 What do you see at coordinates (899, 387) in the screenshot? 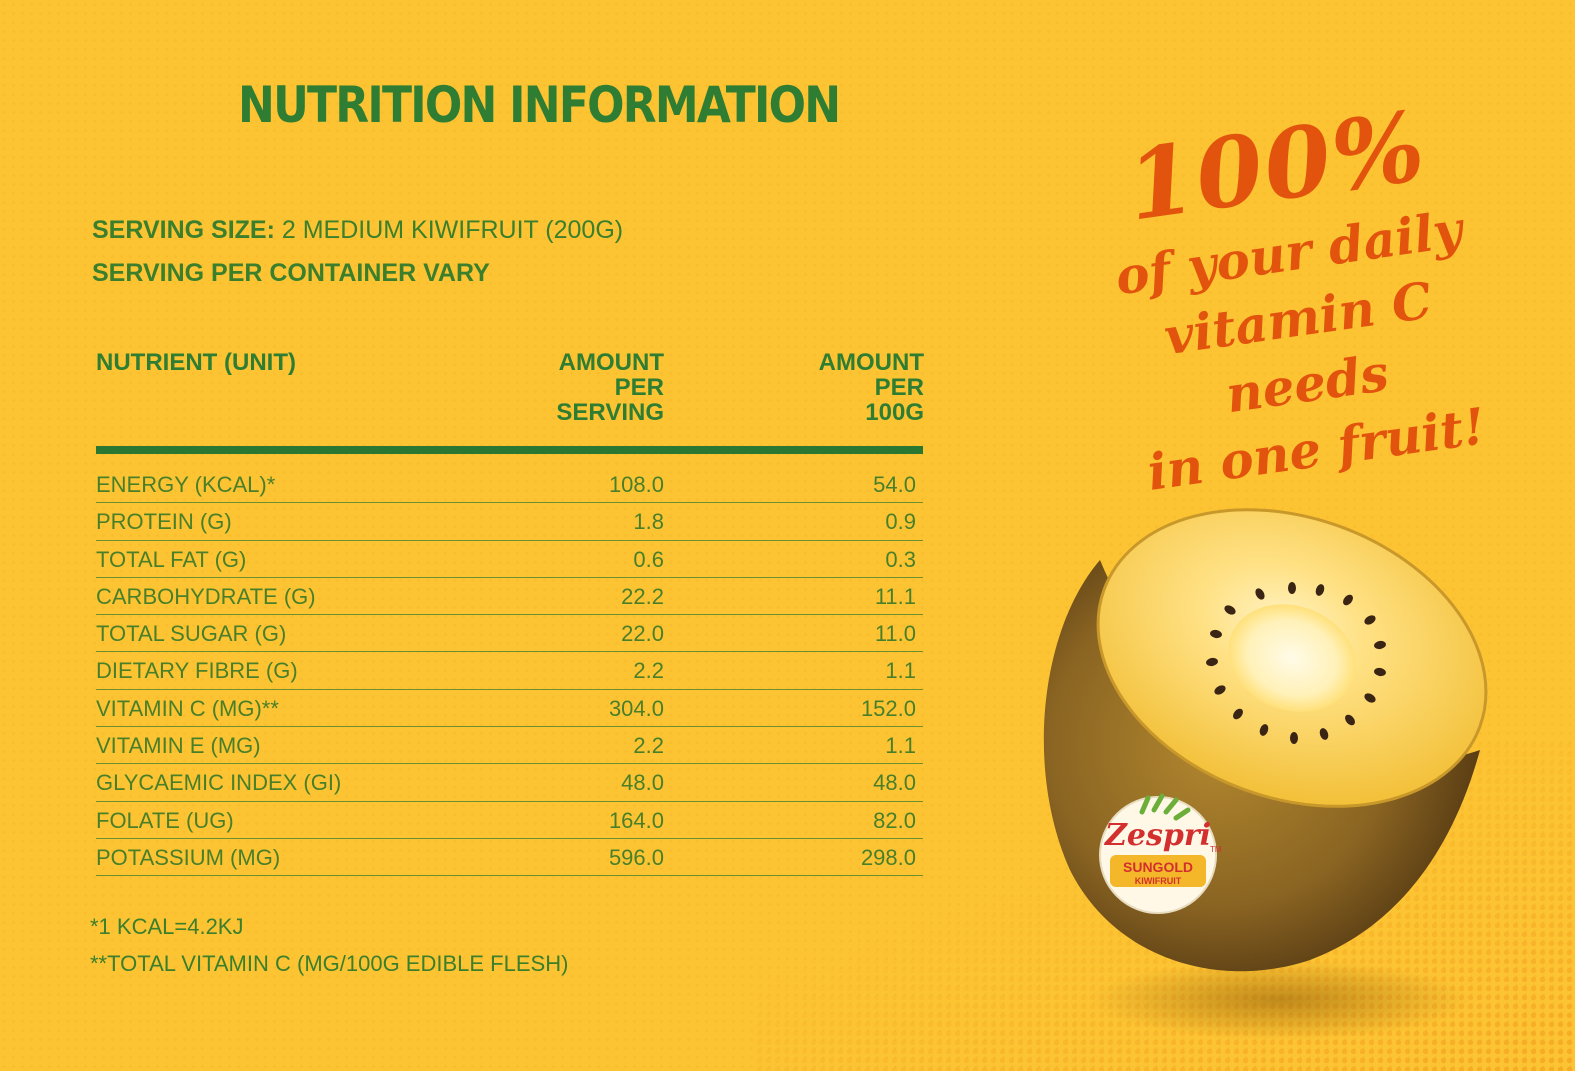
I see `header-per-100g-line: PER` at bounding box center [899, 387].